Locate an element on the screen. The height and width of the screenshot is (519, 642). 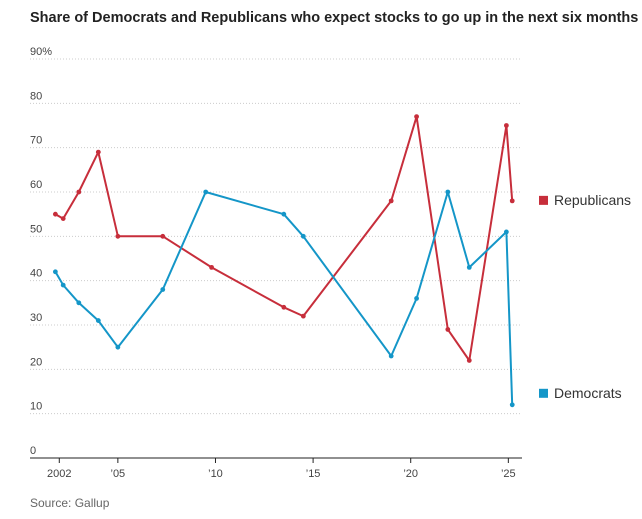
y-tick-label: 10 is located at coordinates (36, 407).